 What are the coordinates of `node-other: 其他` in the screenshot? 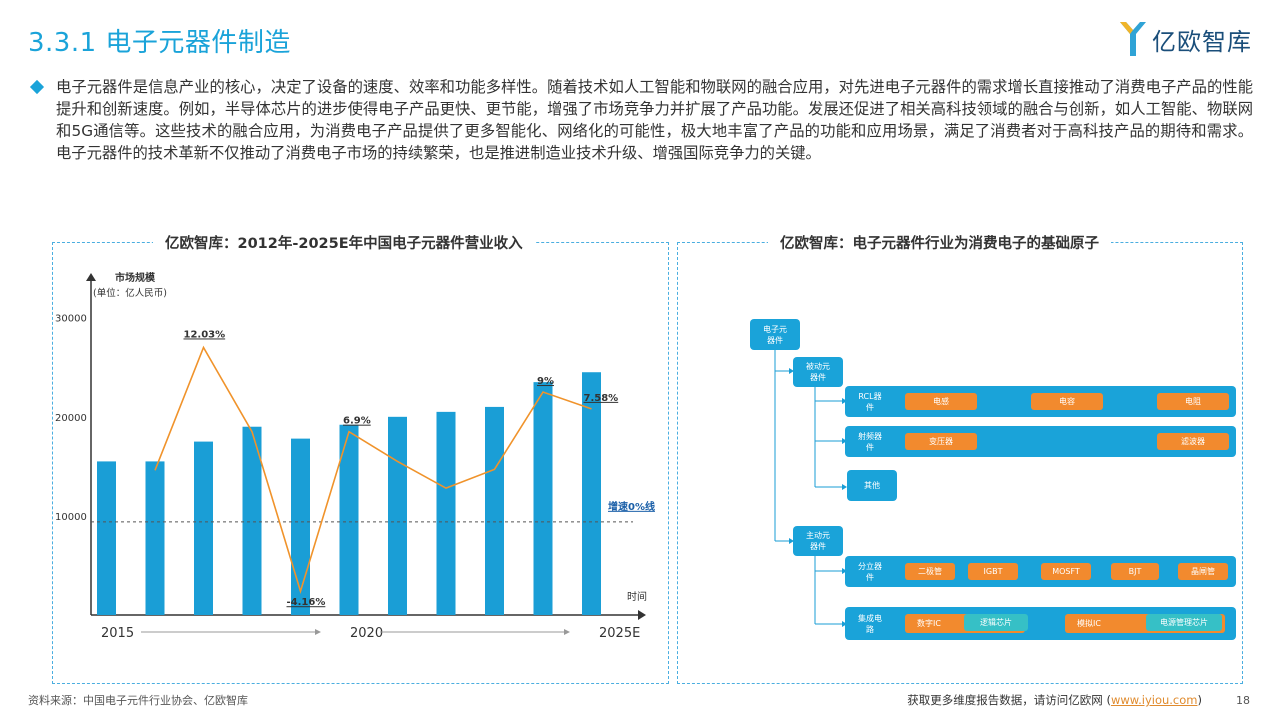 It's located at (872, 485).